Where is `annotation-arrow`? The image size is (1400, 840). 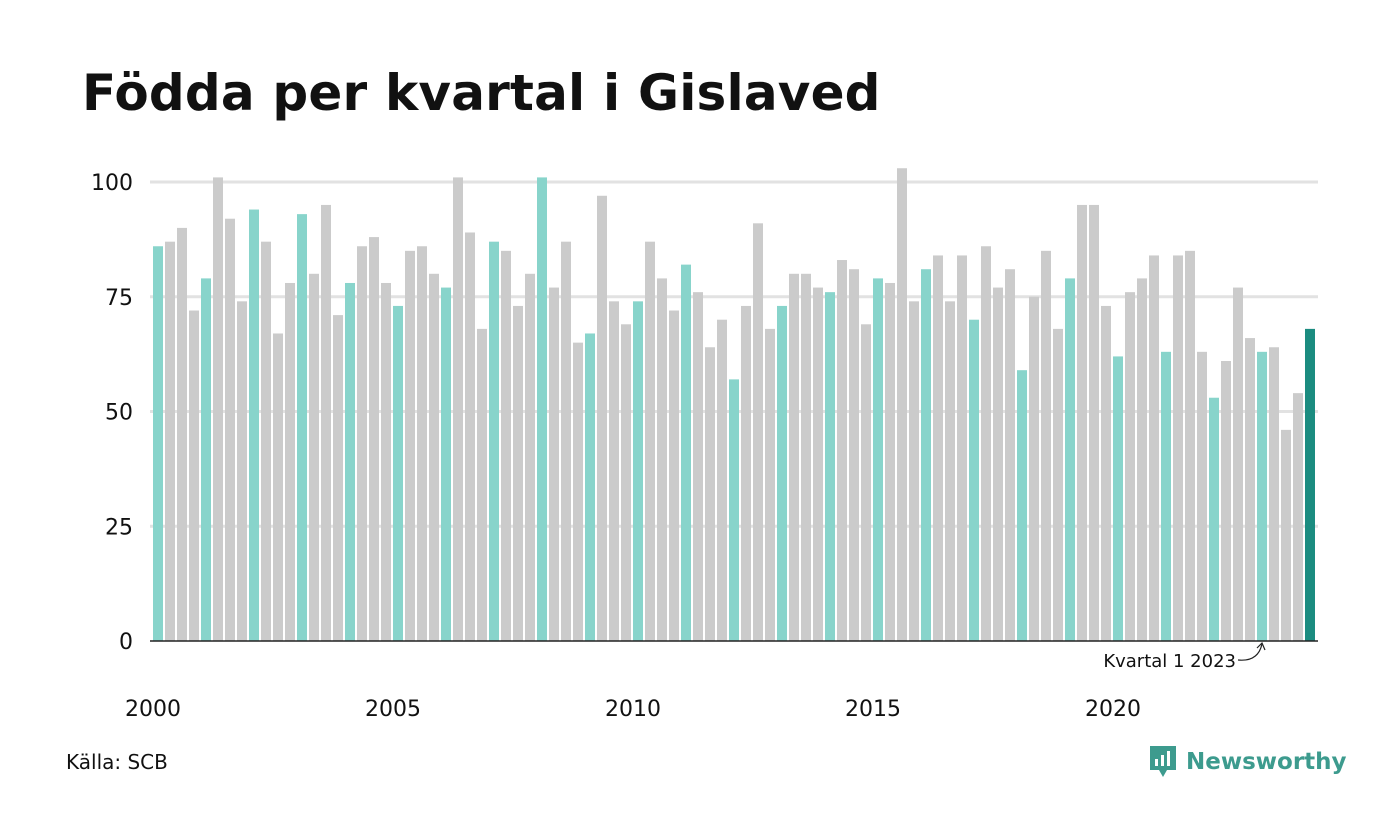
annotation-arrow is located at coordinates (1250, 652).